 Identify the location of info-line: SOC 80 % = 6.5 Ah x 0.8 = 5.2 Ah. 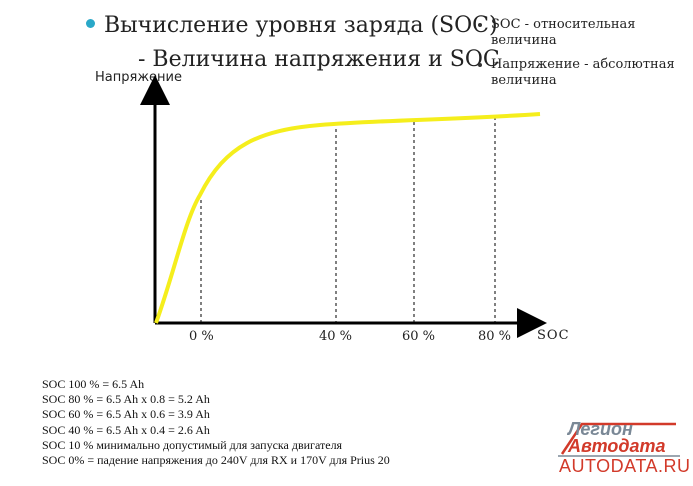
(126, 399).